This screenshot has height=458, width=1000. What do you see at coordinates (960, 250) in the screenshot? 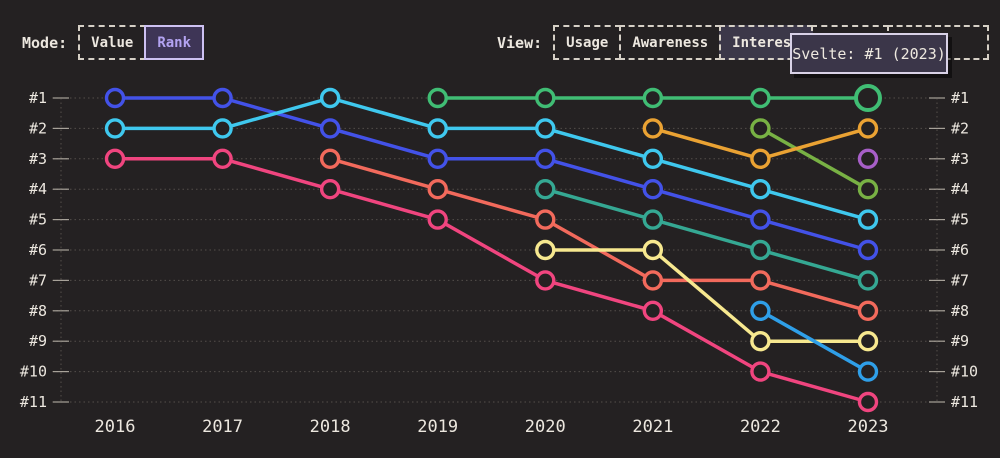
I see `y-axis-label-right: #6` at bounding box center [960, 250].